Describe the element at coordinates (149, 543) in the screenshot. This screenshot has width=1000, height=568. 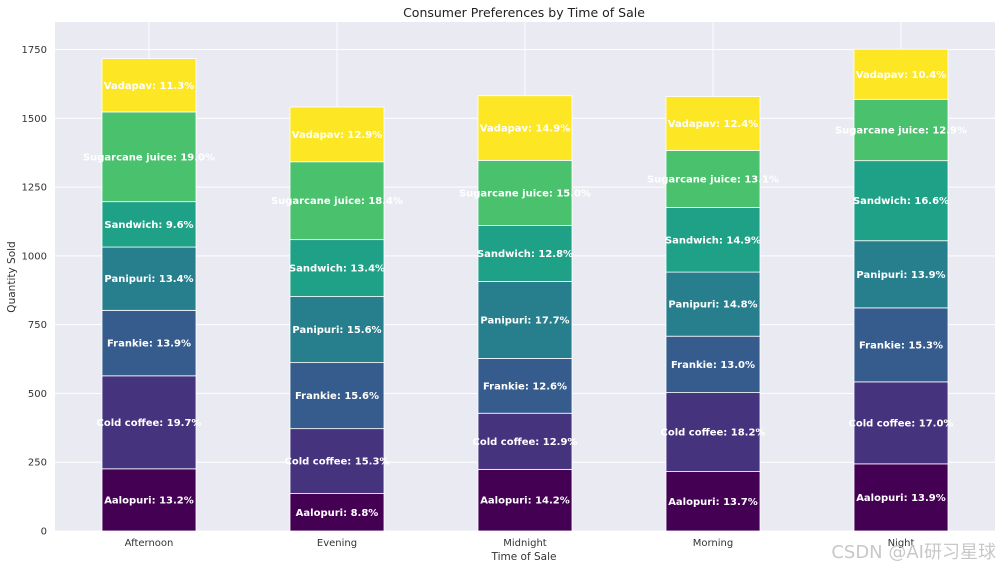
I see `x-tick-label: Afternoon` at that location.